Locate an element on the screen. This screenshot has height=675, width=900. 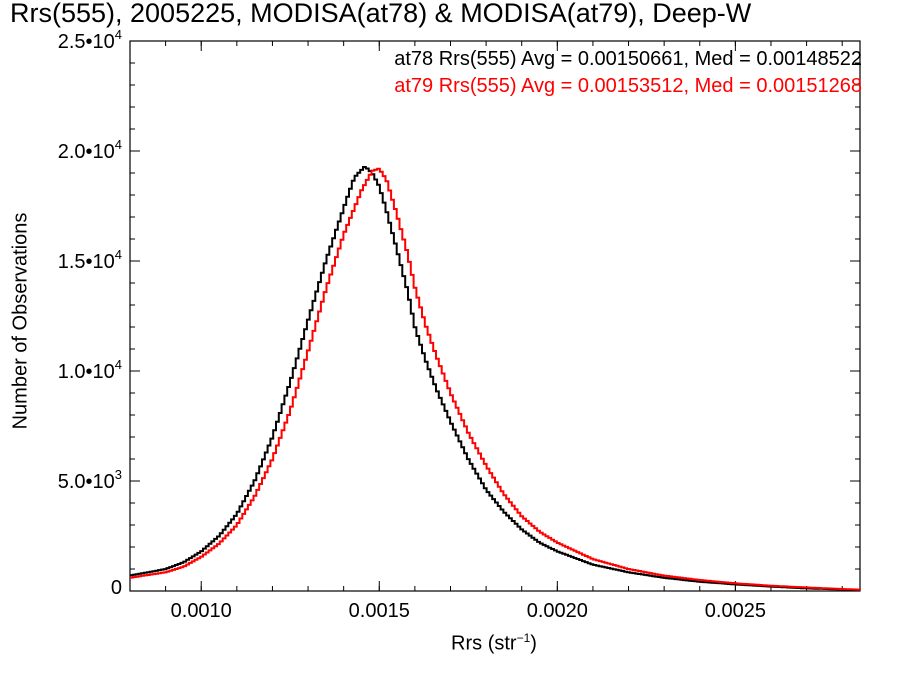
x-tick-label: 0.0020 is located at coordinates (557, 611).